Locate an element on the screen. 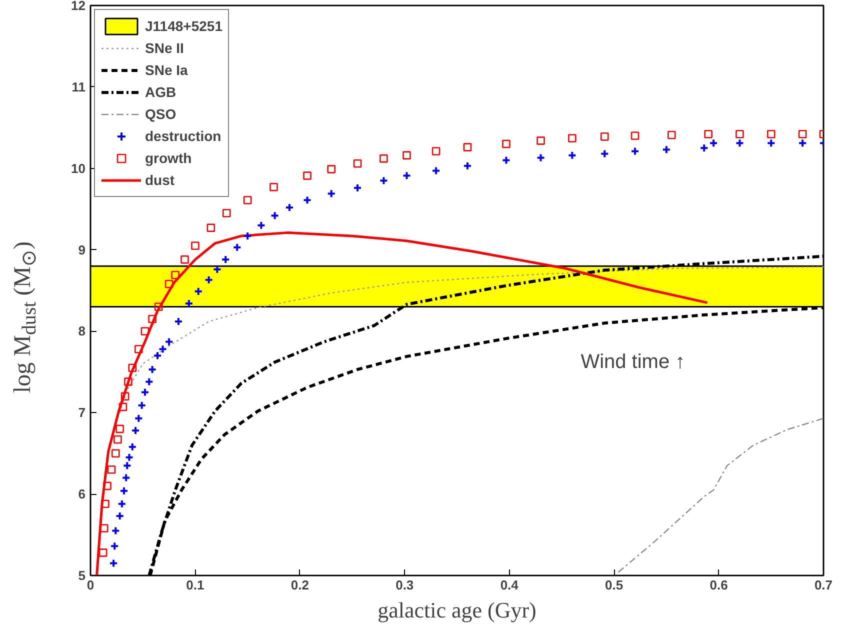 The width and height of the screenshot is (843, 625). annotation: Wind time ↑ is located at coordinates (633, 361).